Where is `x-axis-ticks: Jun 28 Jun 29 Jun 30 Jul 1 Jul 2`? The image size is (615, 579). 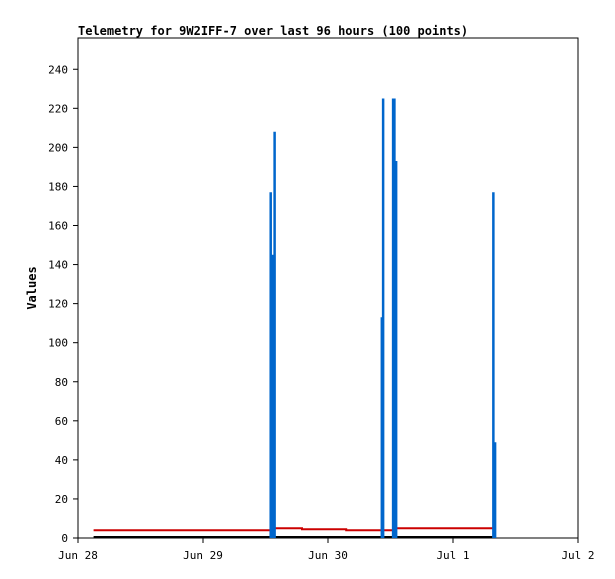 x-axis-ticks: Jun 28 Jun 29 Jun 30 Jul 1 Jul 2 is located at coordinates (326, 550).